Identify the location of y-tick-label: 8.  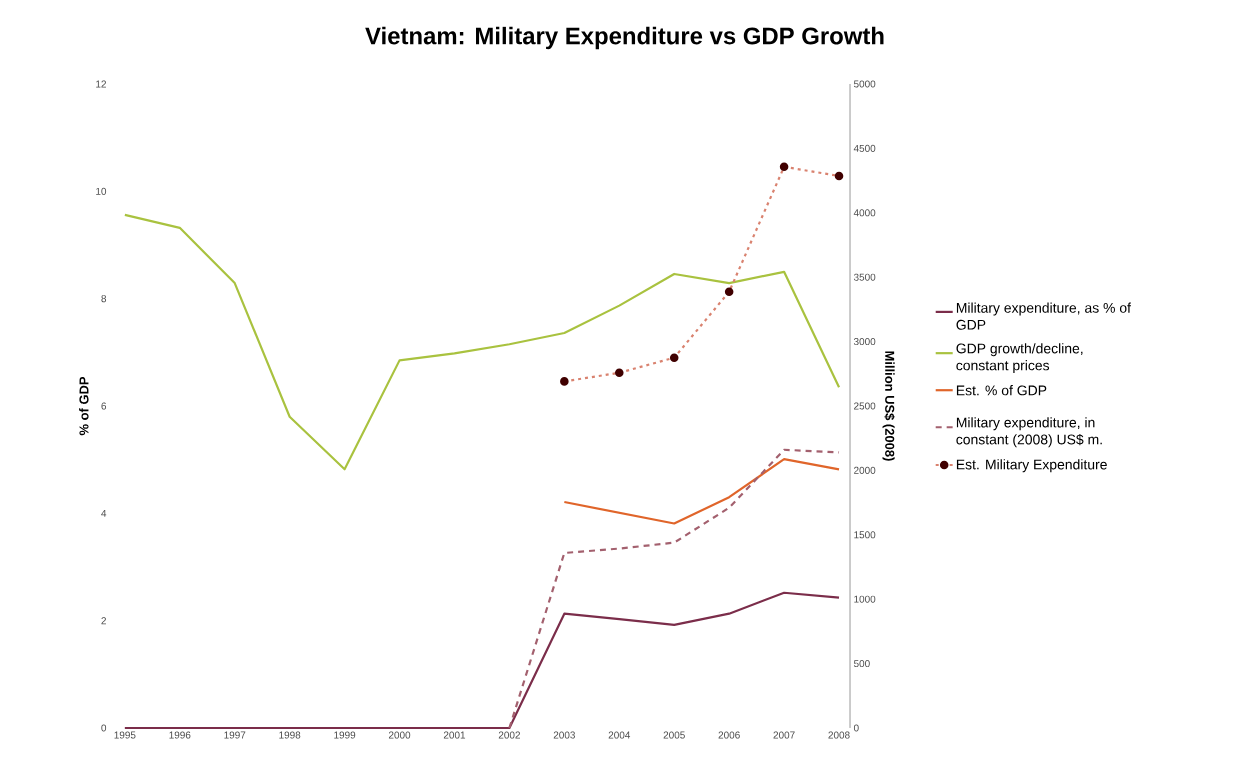
(104, 299).